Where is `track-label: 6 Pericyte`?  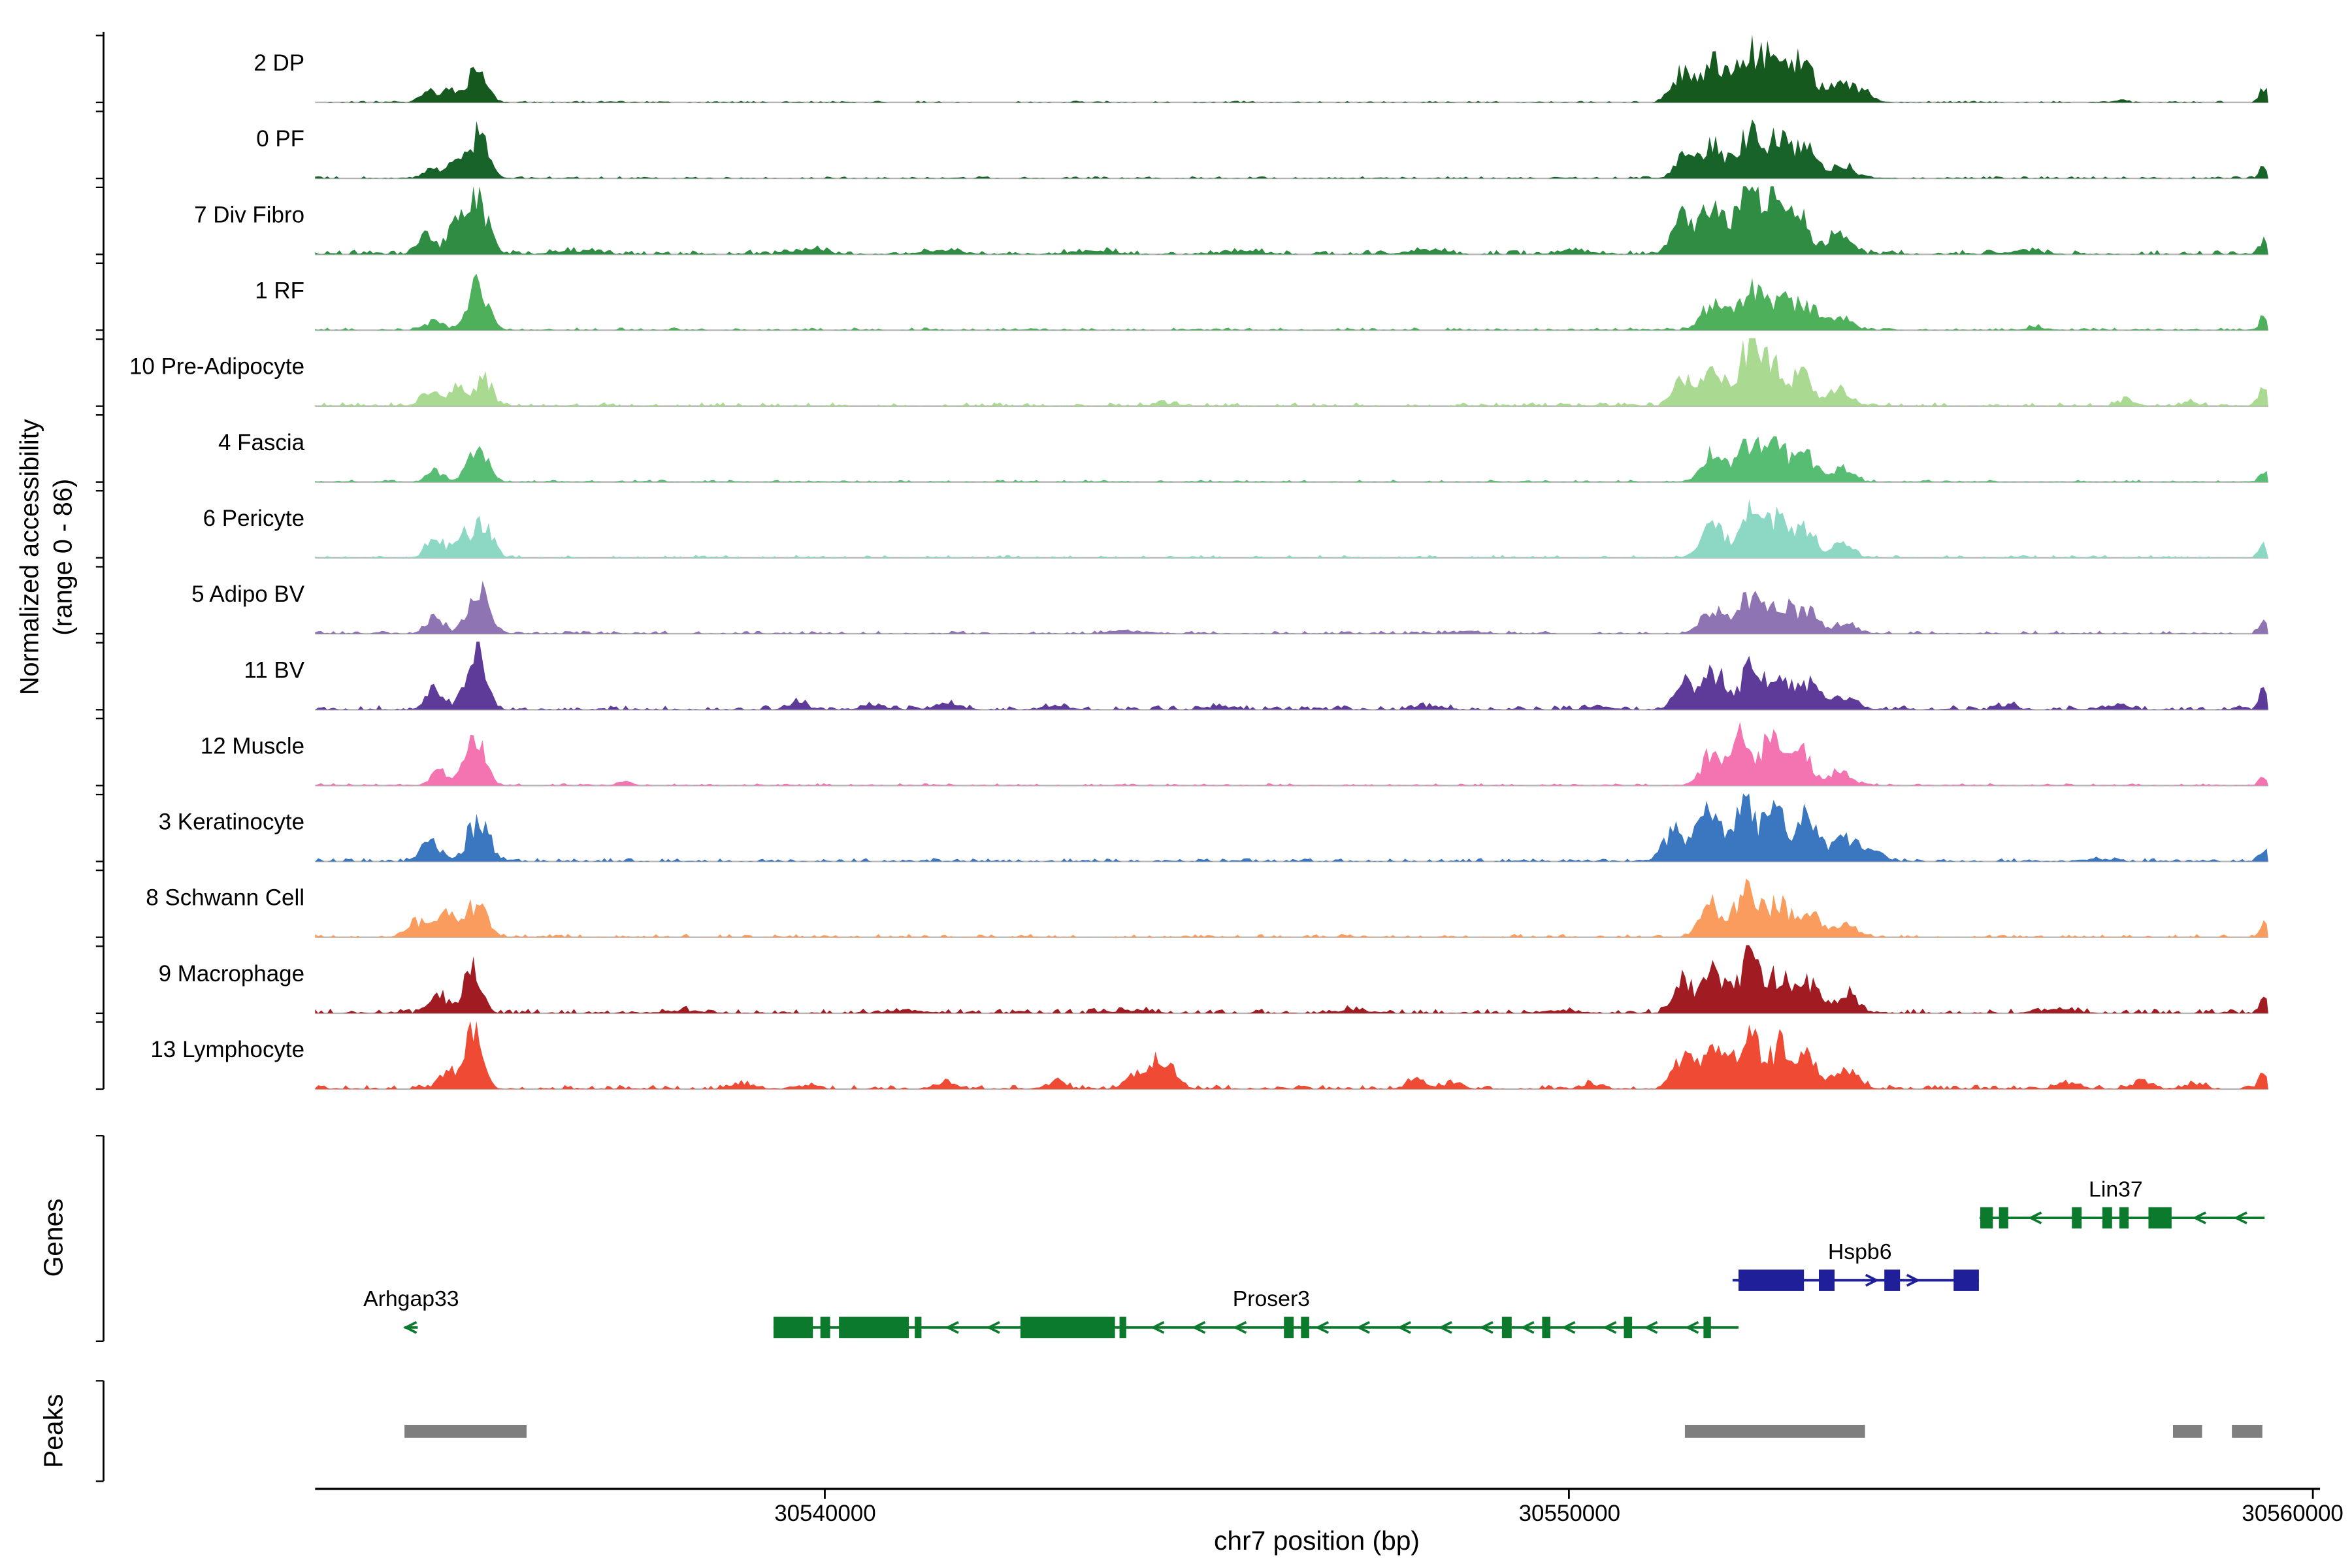
track-label: 6 Pericyte is located at coordinates (253, 518).